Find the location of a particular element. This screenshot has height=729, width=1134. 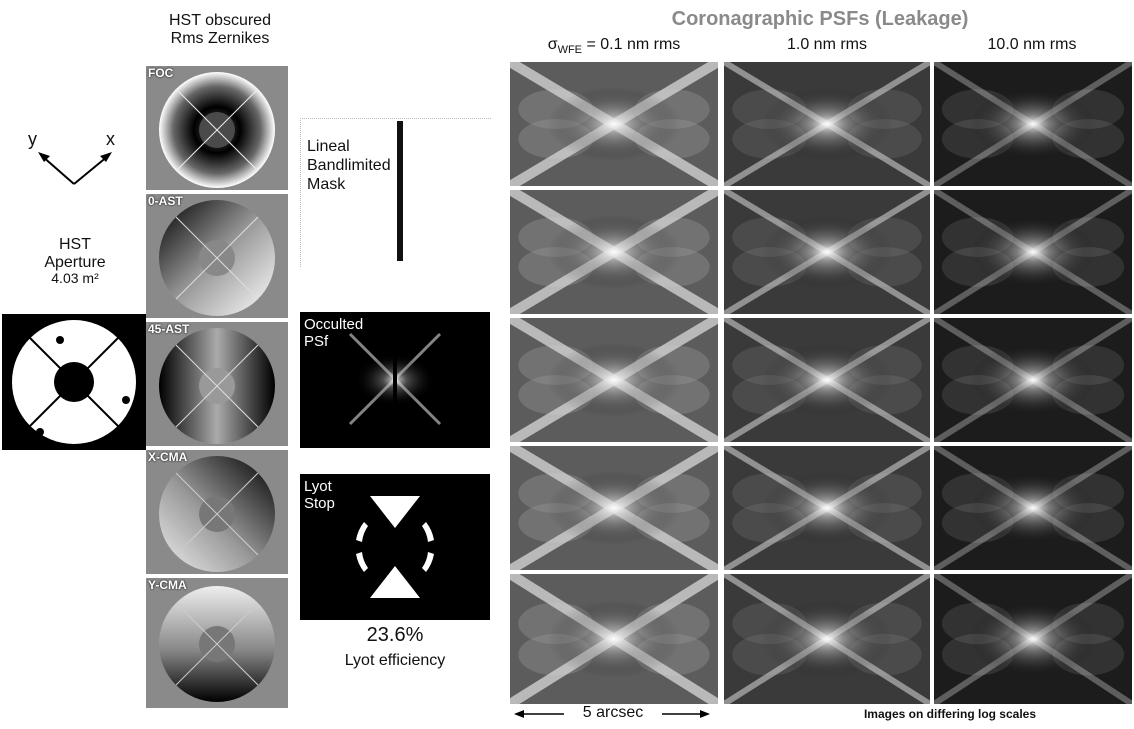

column-header-2: 1.0 nm rms is located at coordinates (826, 44).